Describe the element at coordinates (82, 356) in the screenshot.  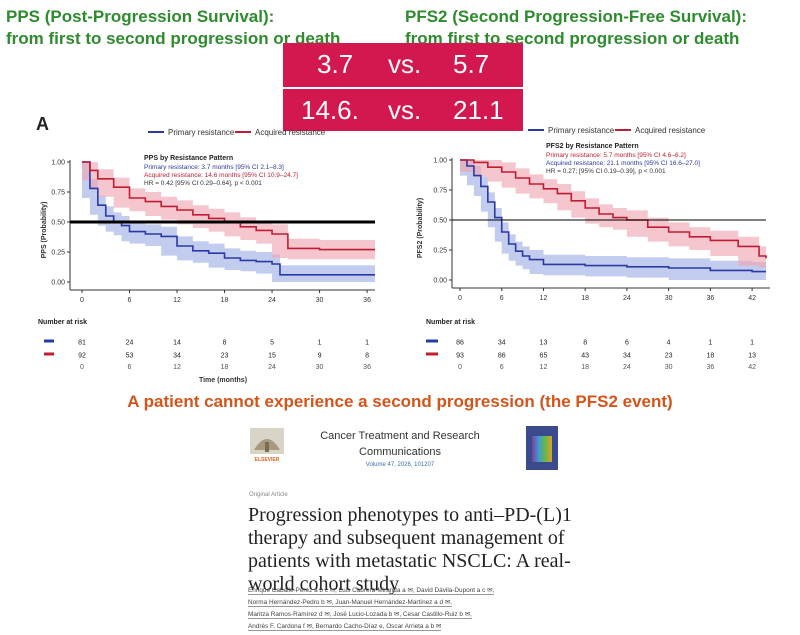
I see `risk-count-acquired: 92` at that location.